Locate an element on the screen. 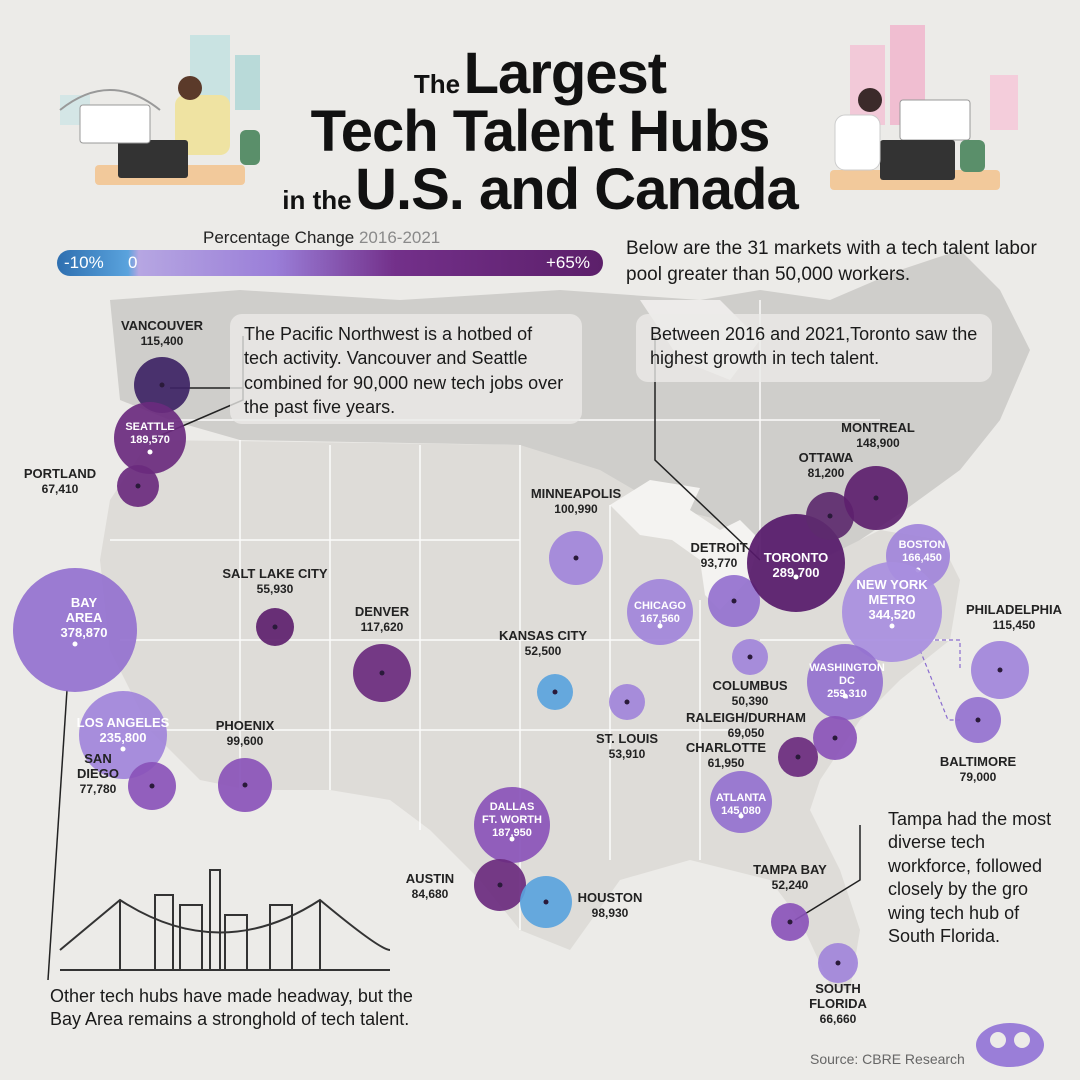  title-us-and-canada: U.S. and Canada is located at coordinates (577, 189).